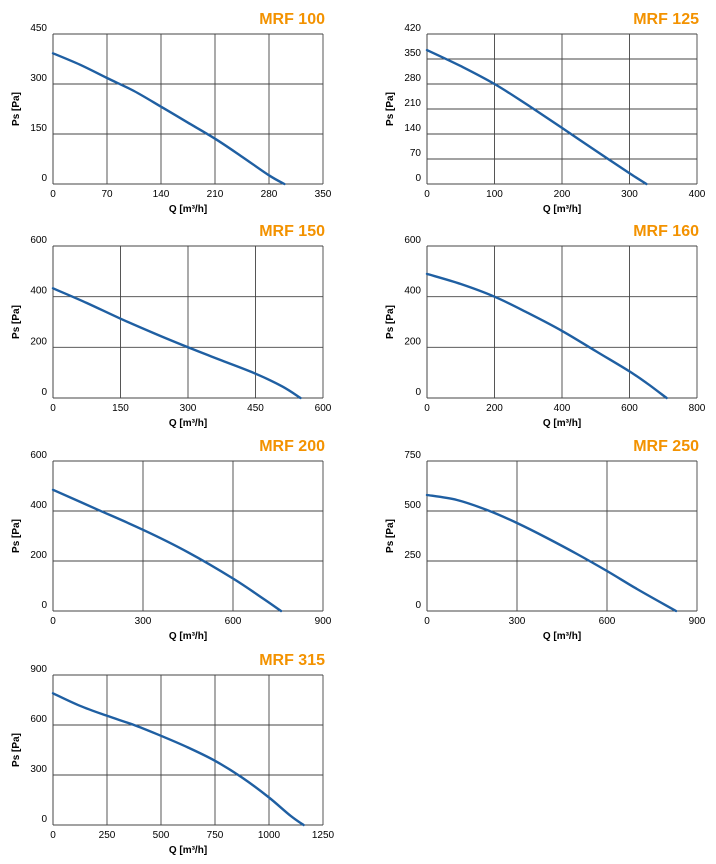 This screenshot has width=716, height=864. I want to click on y-tick-label: 350, so click(412, 53).